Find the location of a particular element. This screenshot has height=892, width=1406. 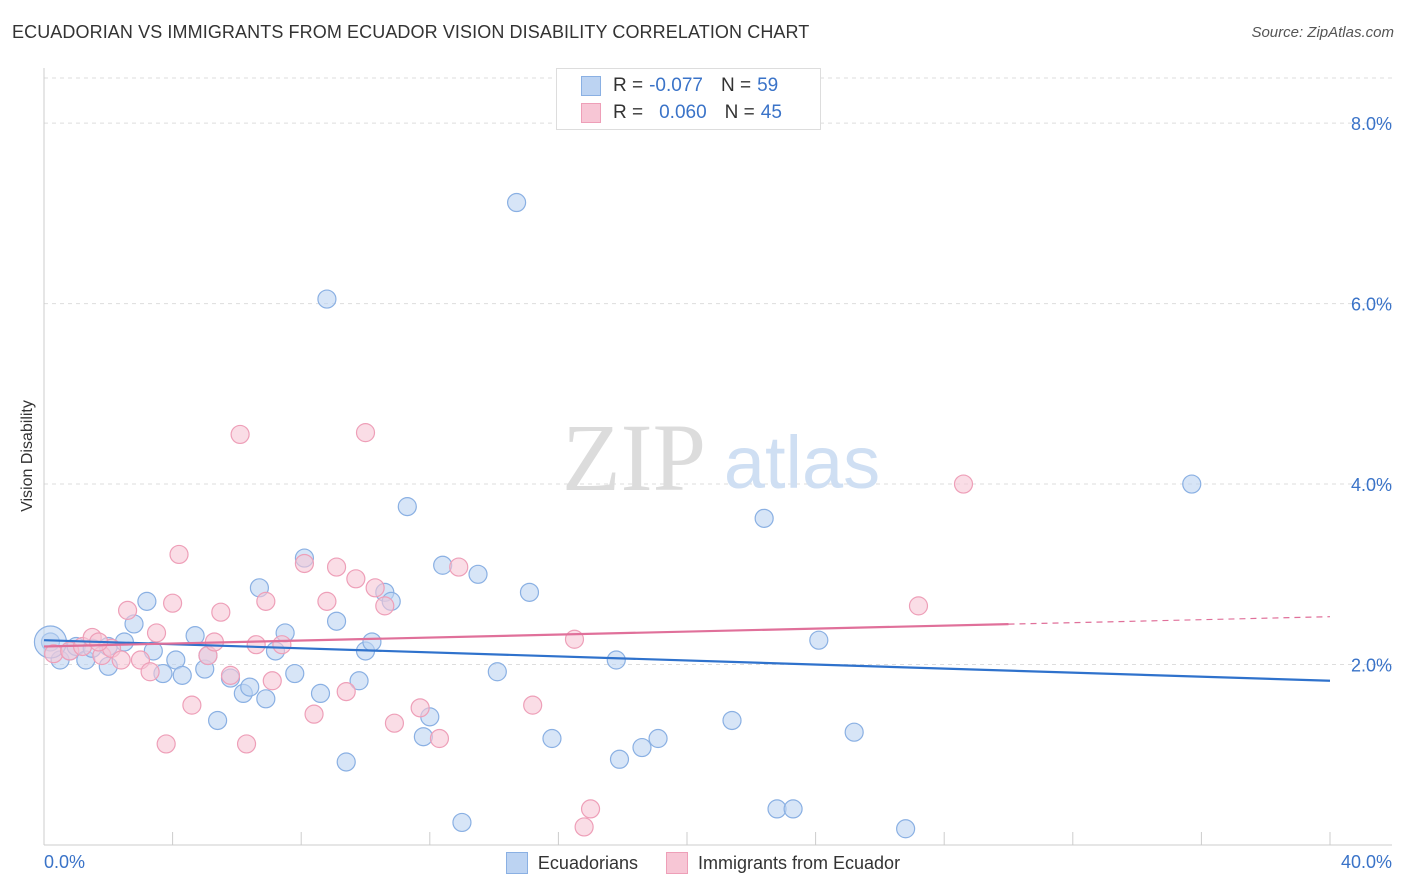

legend-item-immigrants: Immigrants from Ecuador is located at coordinates (783, 863).